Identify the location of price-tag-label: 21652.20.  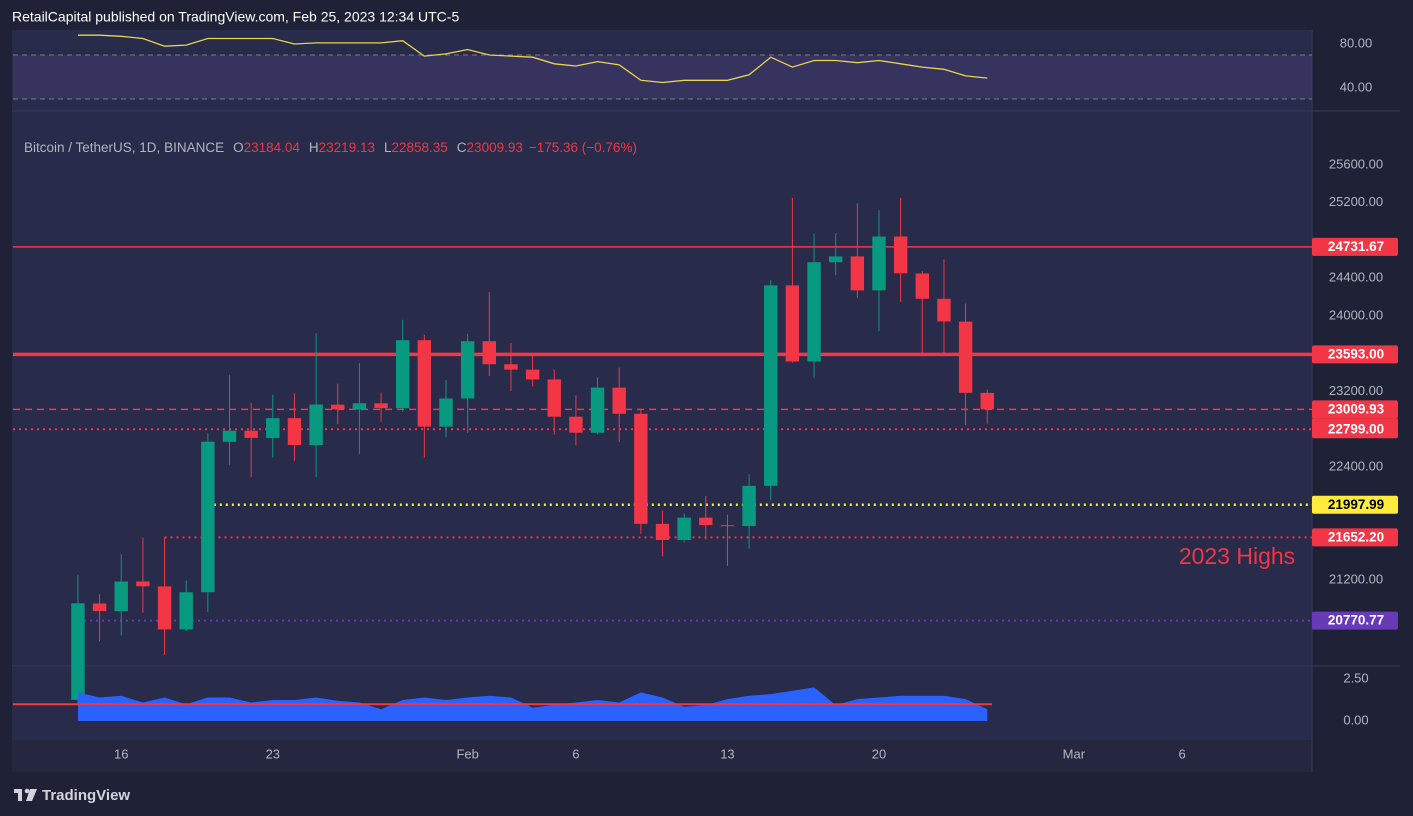
(1356, 536).